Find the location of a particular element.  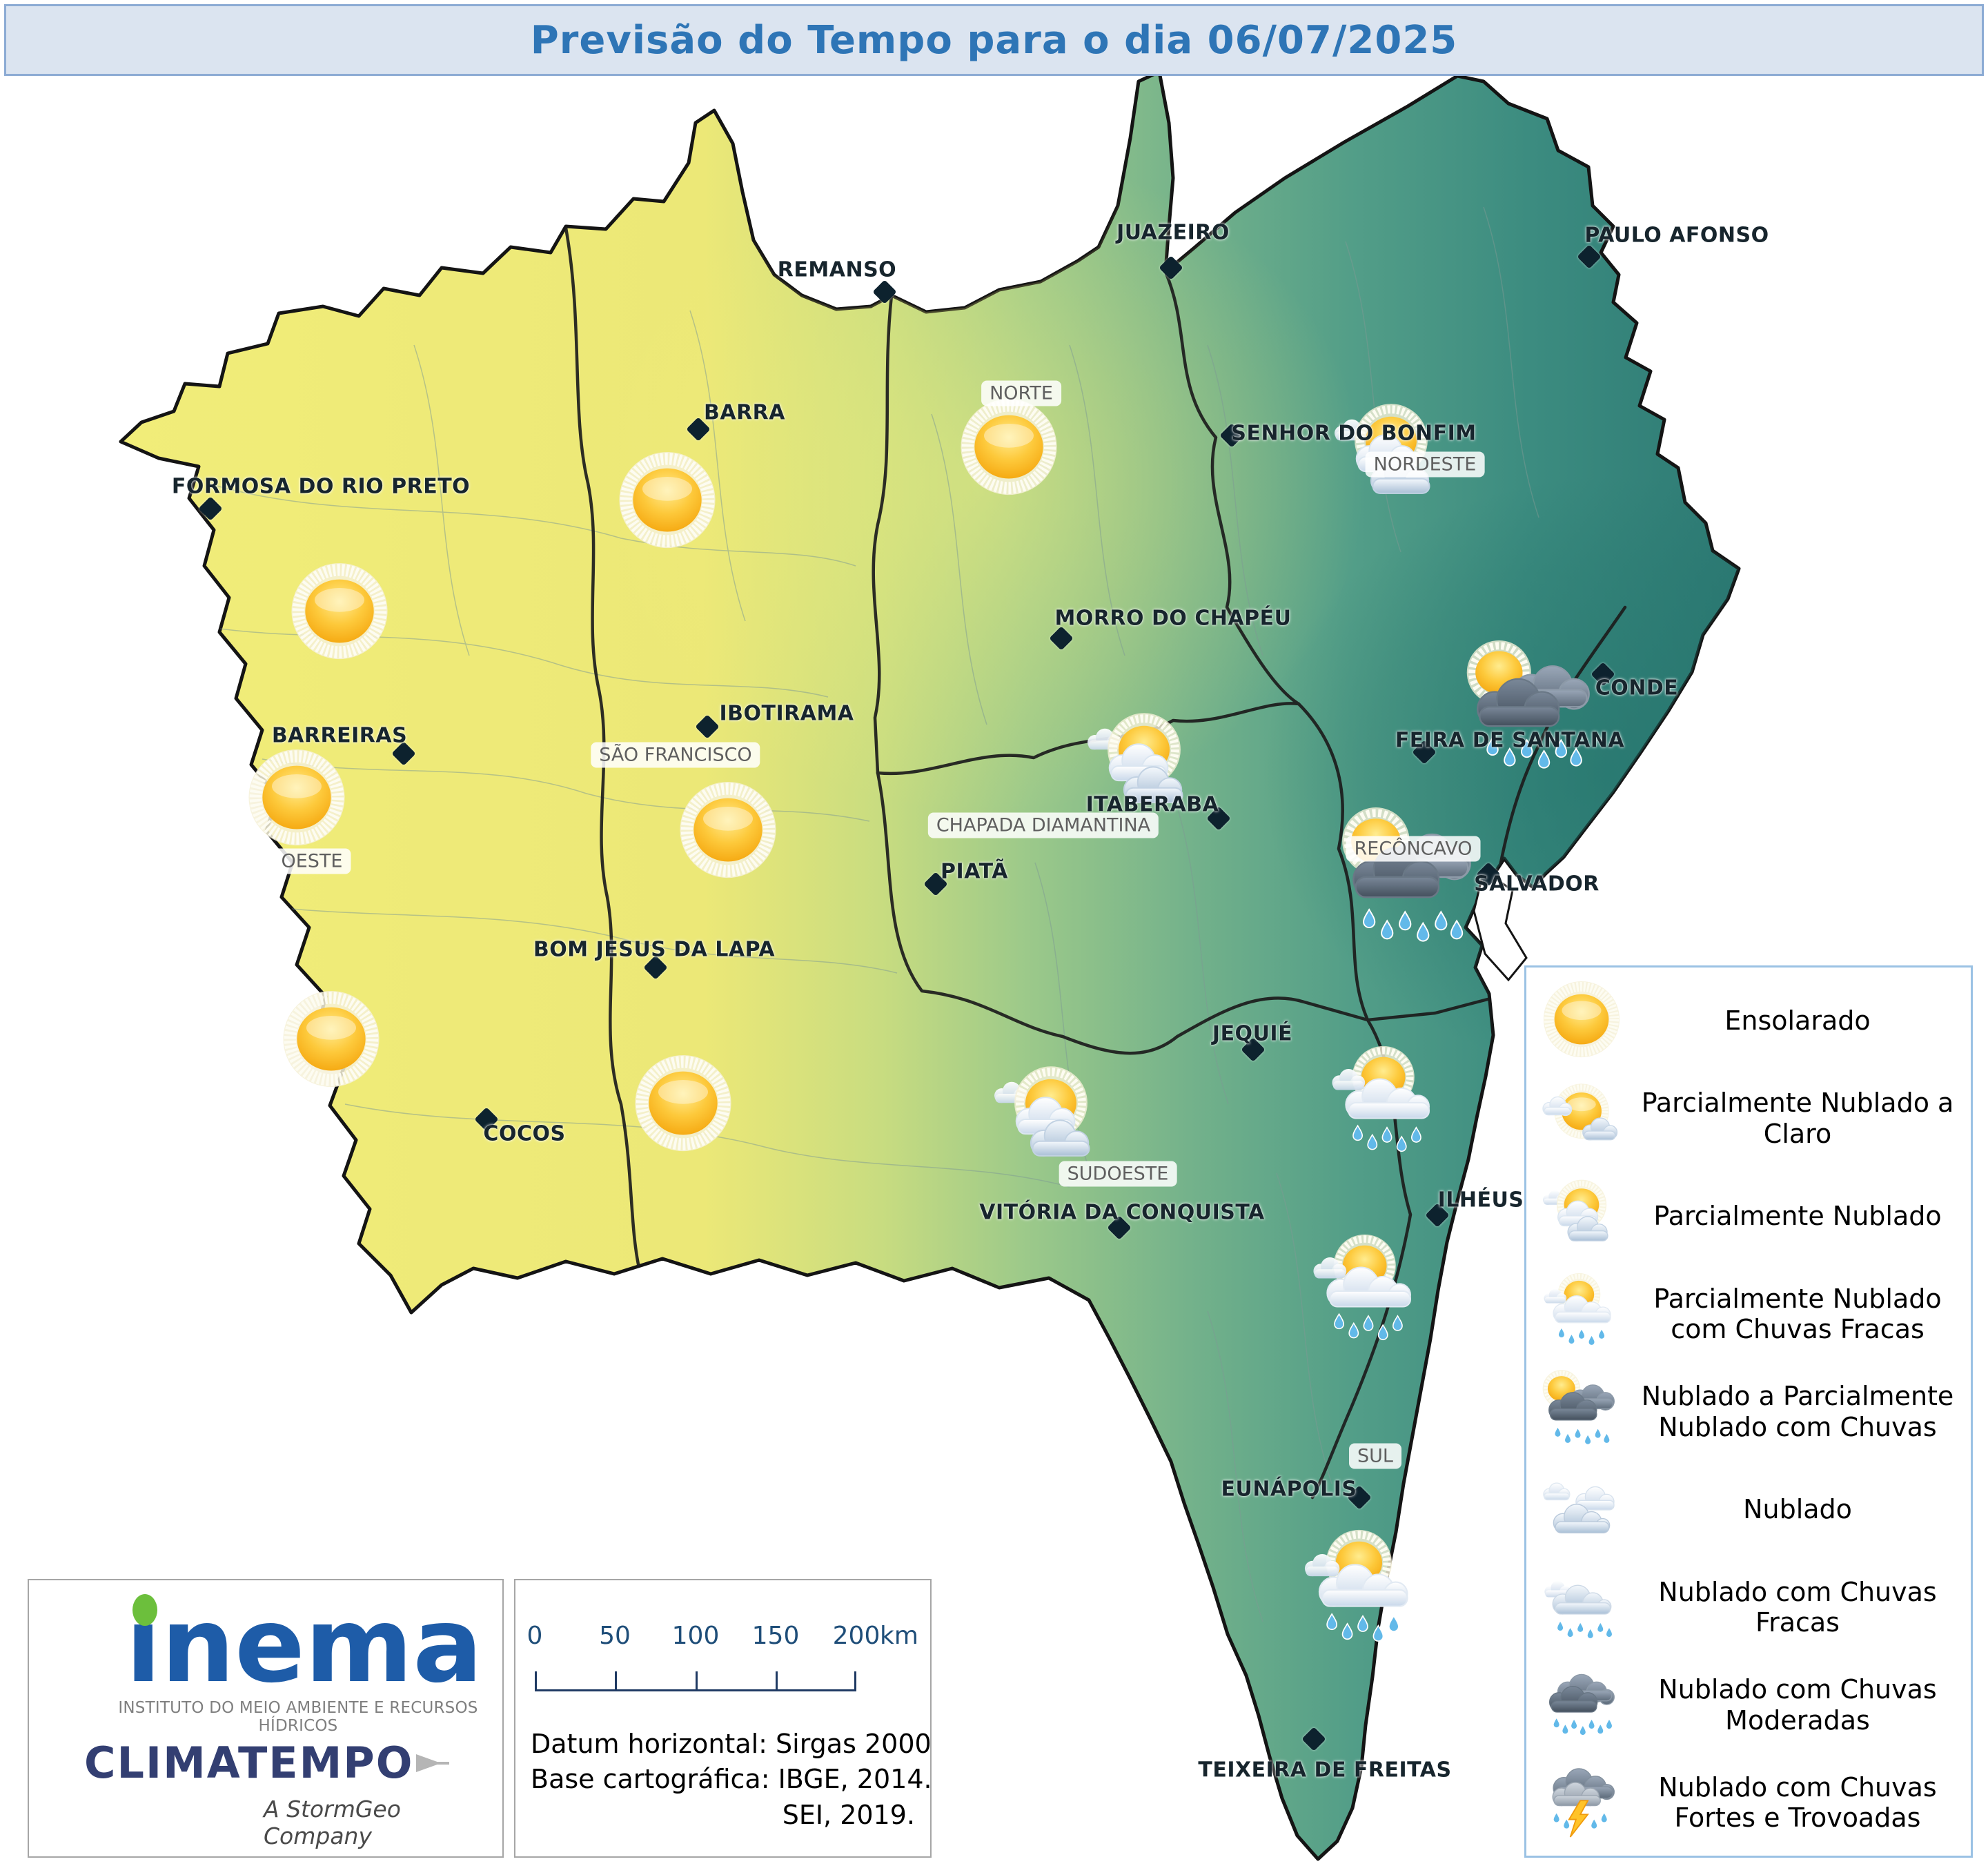

title-bar: Previsão do Tempo para o dia 06/07/2025 is located at coordinates (994, 40).